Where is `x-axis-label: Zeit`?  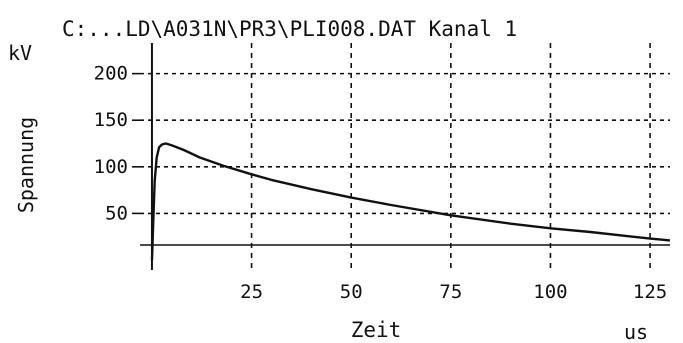 x-axis-label: Zeit is located at coordinates (376, 330).